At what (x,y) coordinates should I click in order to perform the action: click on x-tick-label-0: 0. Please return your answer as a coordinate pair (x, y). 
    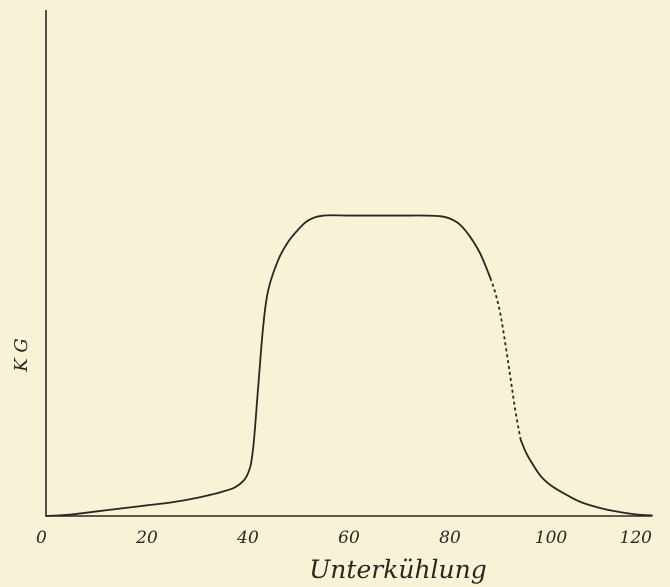
    Looking at the image, I should click on (41, 538).